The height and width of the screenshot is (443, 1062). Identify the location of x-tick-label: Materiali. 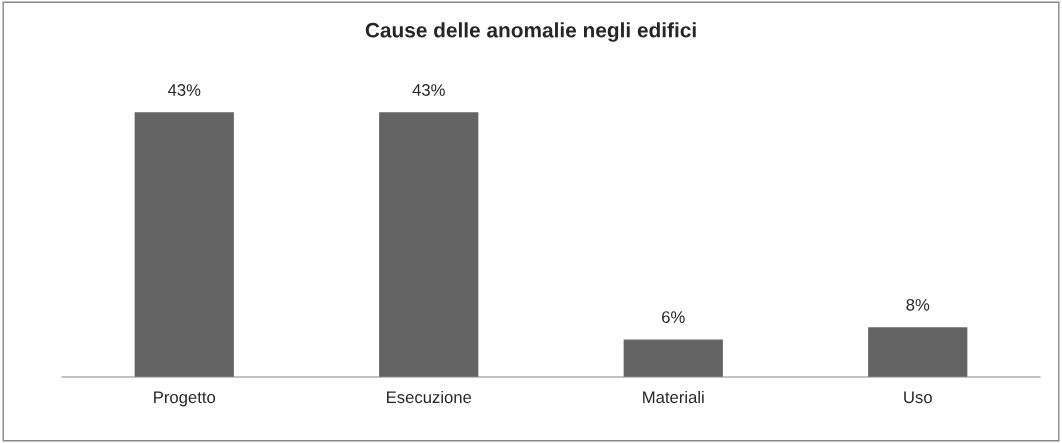
(673, 397).